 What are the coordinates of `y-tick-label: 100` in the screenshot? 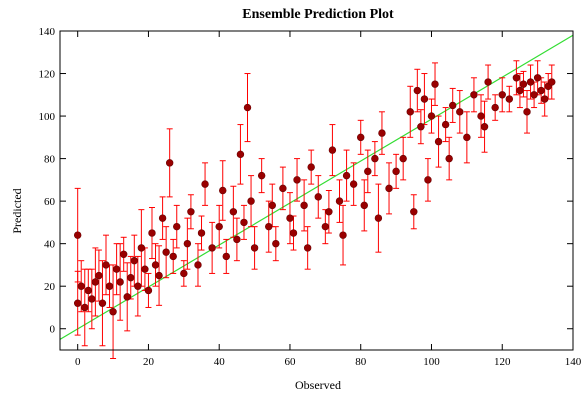 It's located at (47, 117).